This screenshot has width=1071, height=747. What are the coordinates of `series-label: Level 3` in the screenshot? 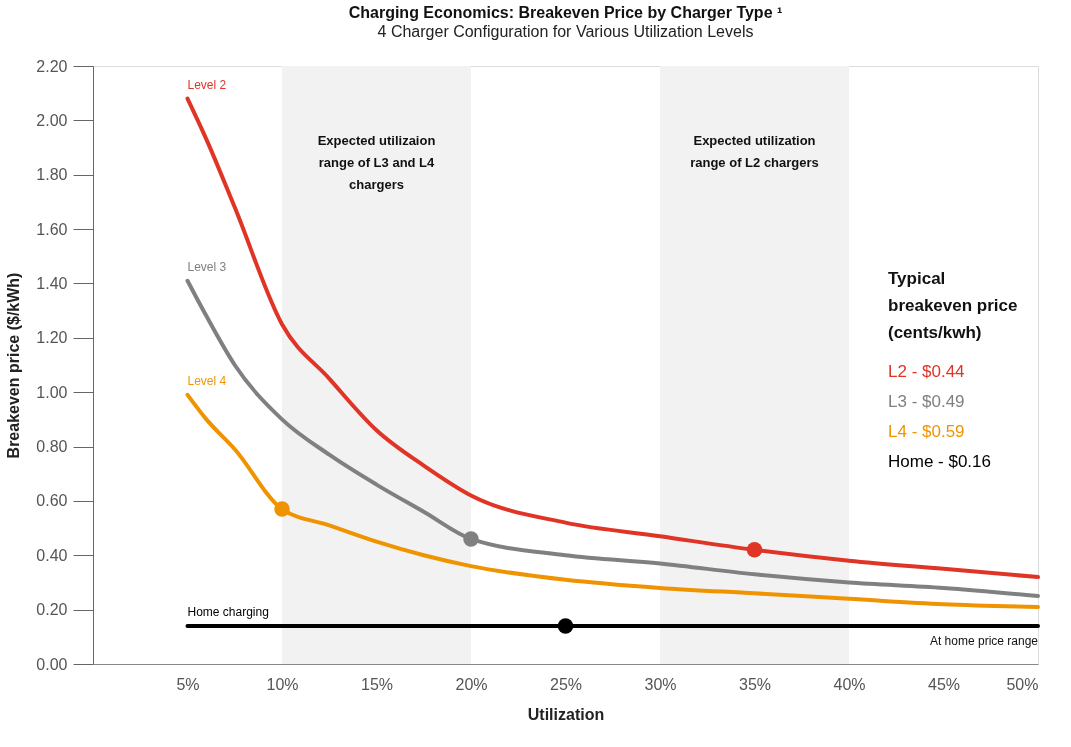 It's located at (207, 266).